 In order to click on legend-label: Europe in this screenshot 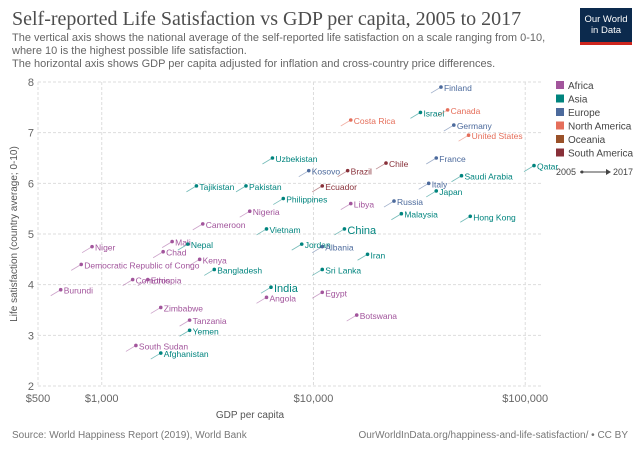, I will do `click(584, 113)`.